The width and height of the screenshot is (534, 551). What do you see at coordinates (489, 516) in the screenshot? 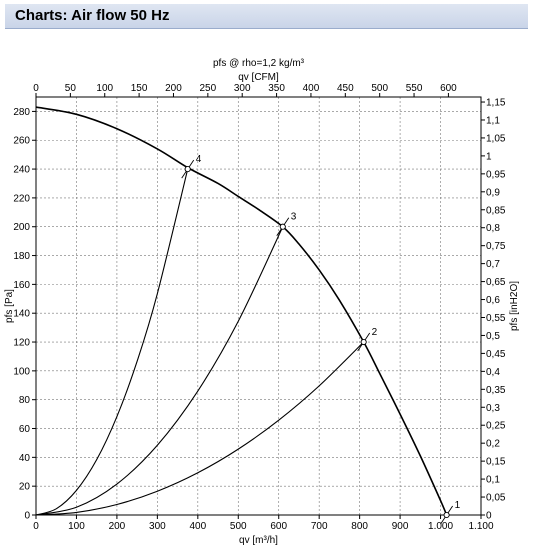
I see `y2-tick-label: 0` at bounding box center [489, 516].